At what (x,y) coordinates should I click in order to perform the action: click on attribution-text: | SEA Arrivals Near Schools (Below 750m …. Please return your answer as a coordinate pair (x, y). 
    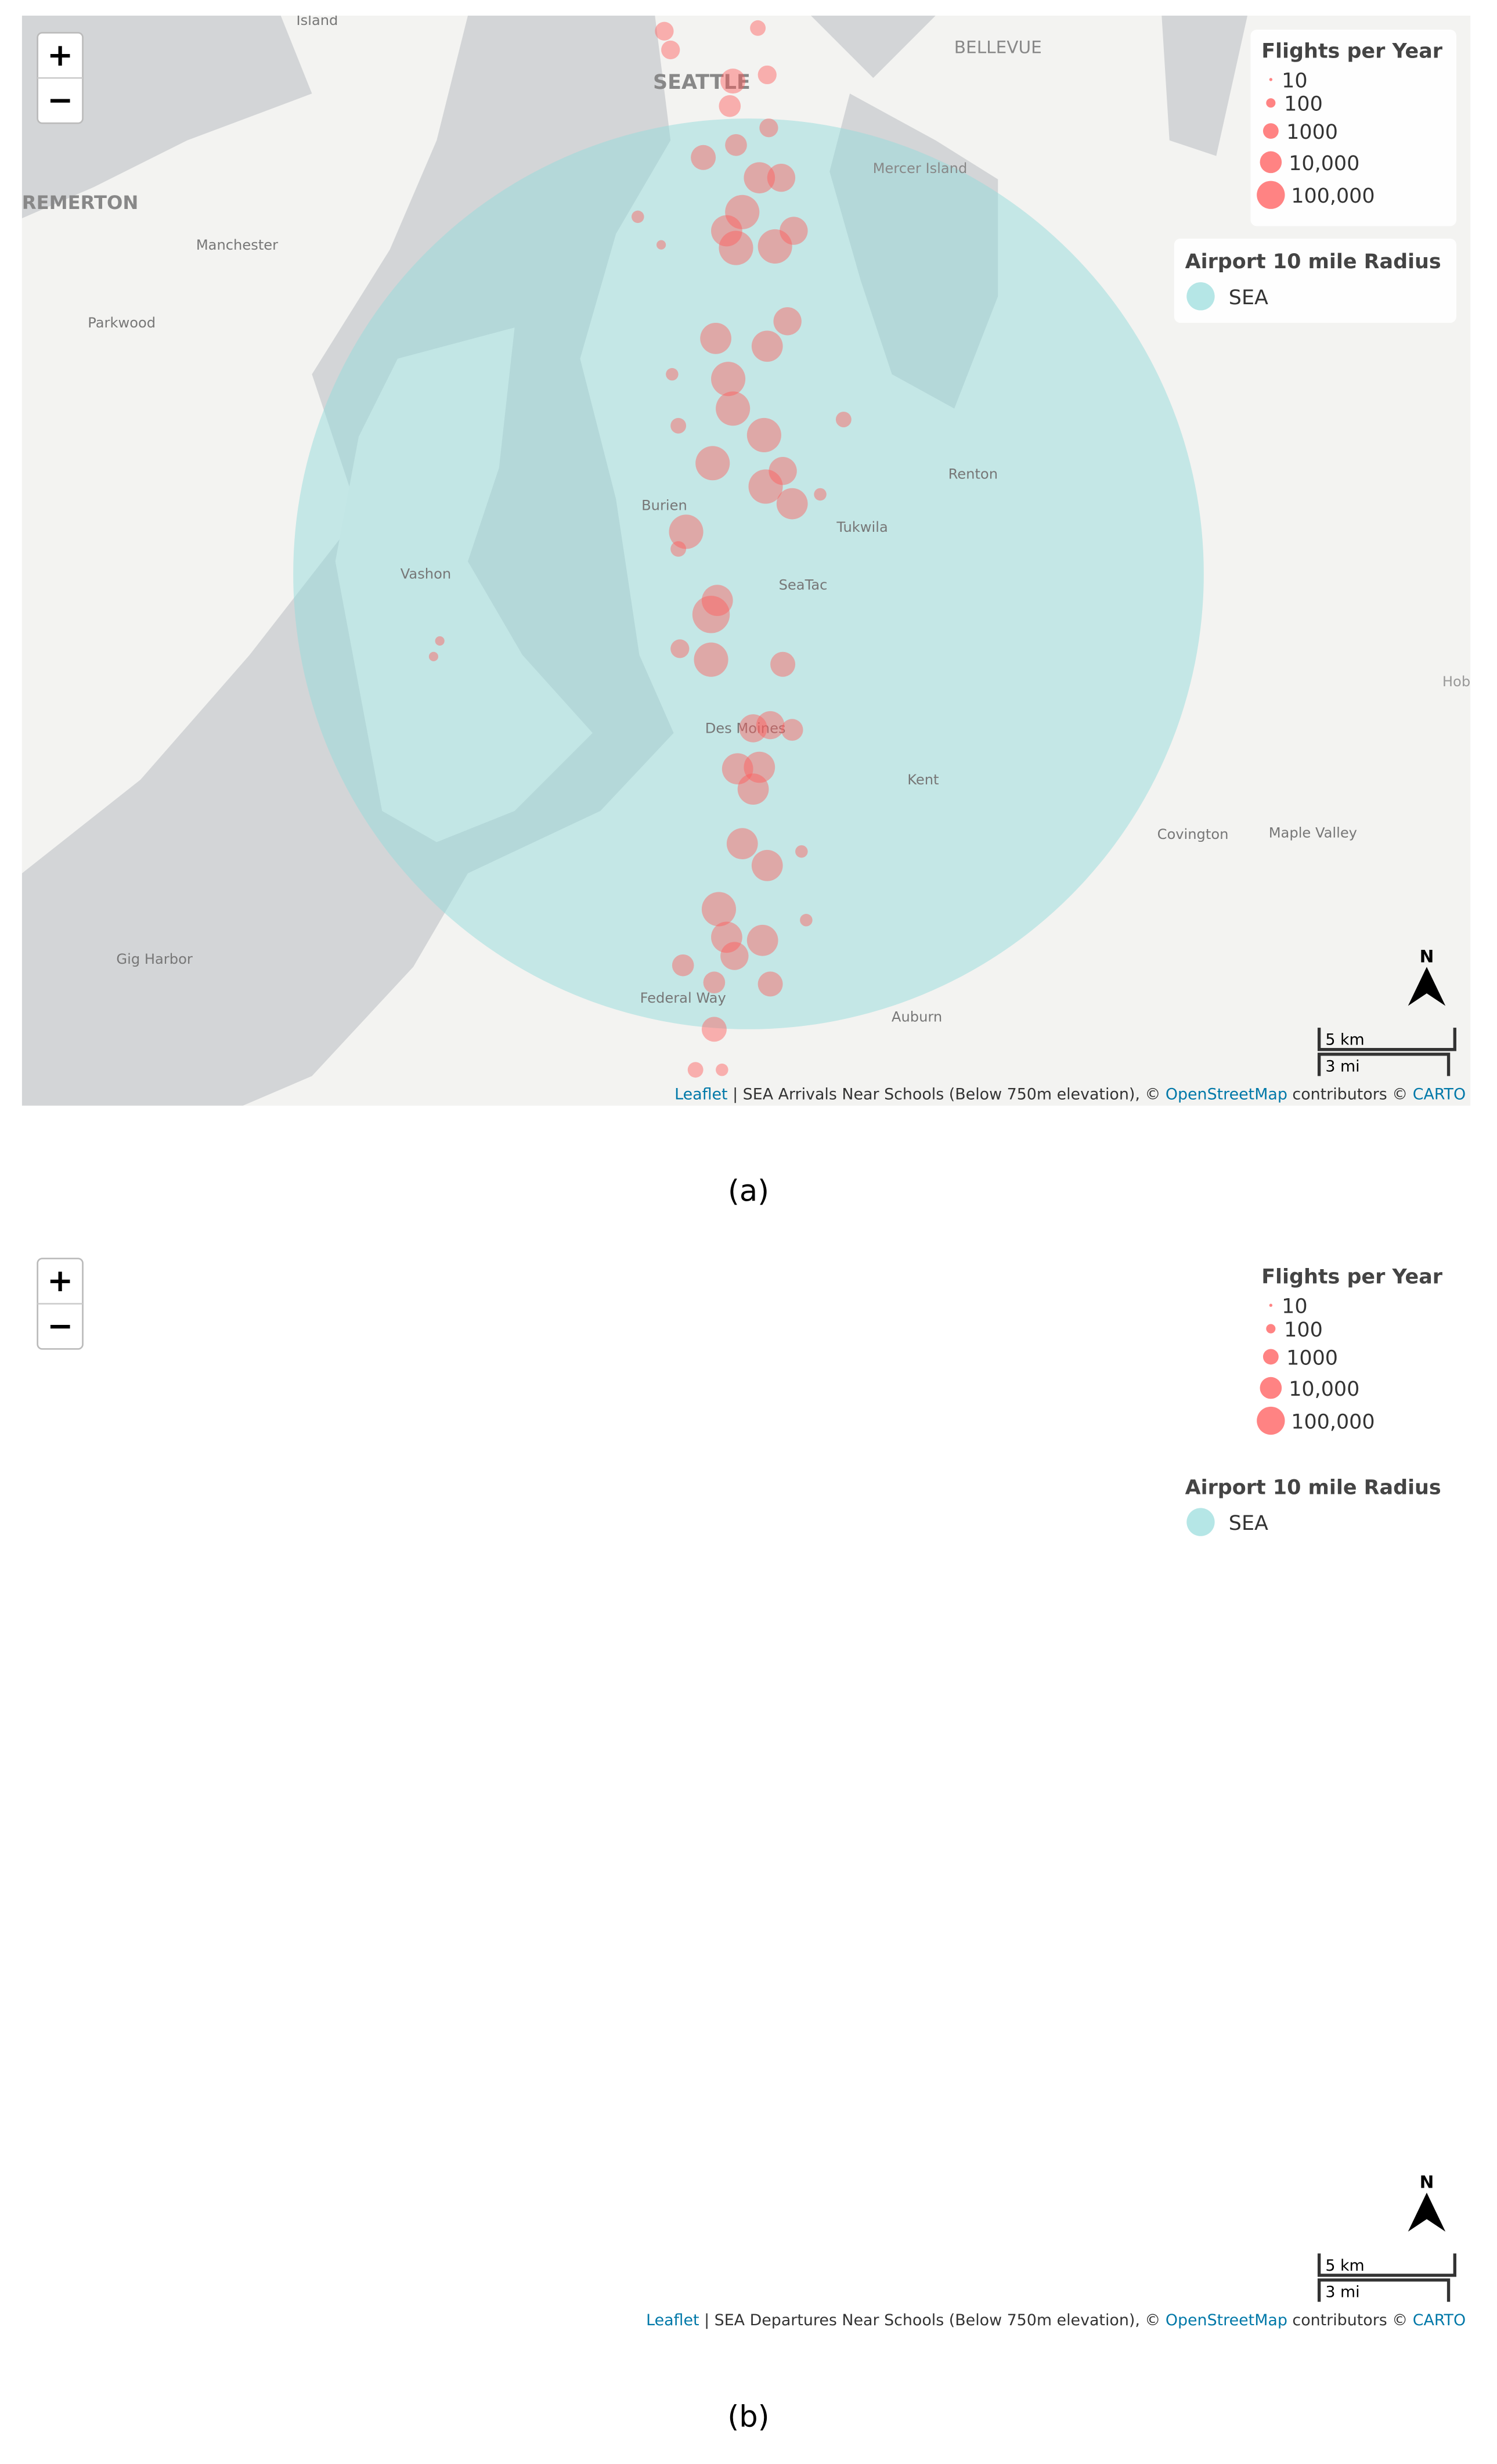
    Looking at the image, I should click on (947, 1095).